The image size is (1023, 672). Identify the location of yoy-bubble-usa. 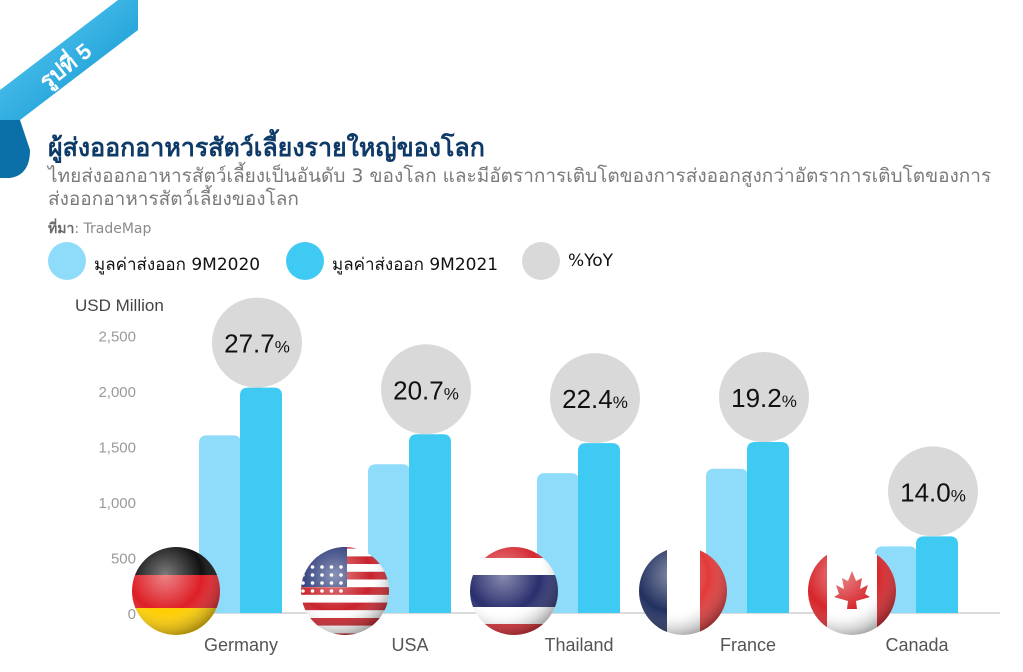
(426, 389).